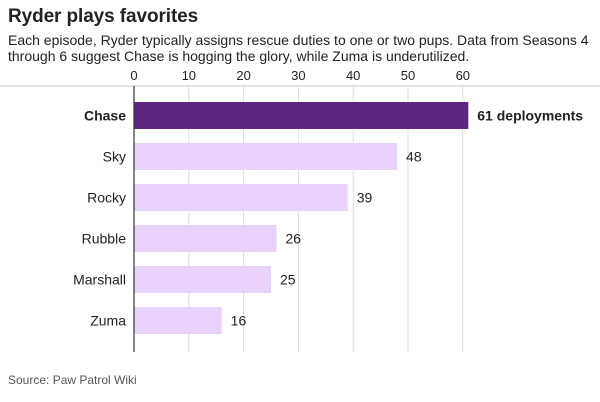  Describe the element at coordinates (239, 321) in the screenshot. I see `value-label-zuma: 16` at that location.